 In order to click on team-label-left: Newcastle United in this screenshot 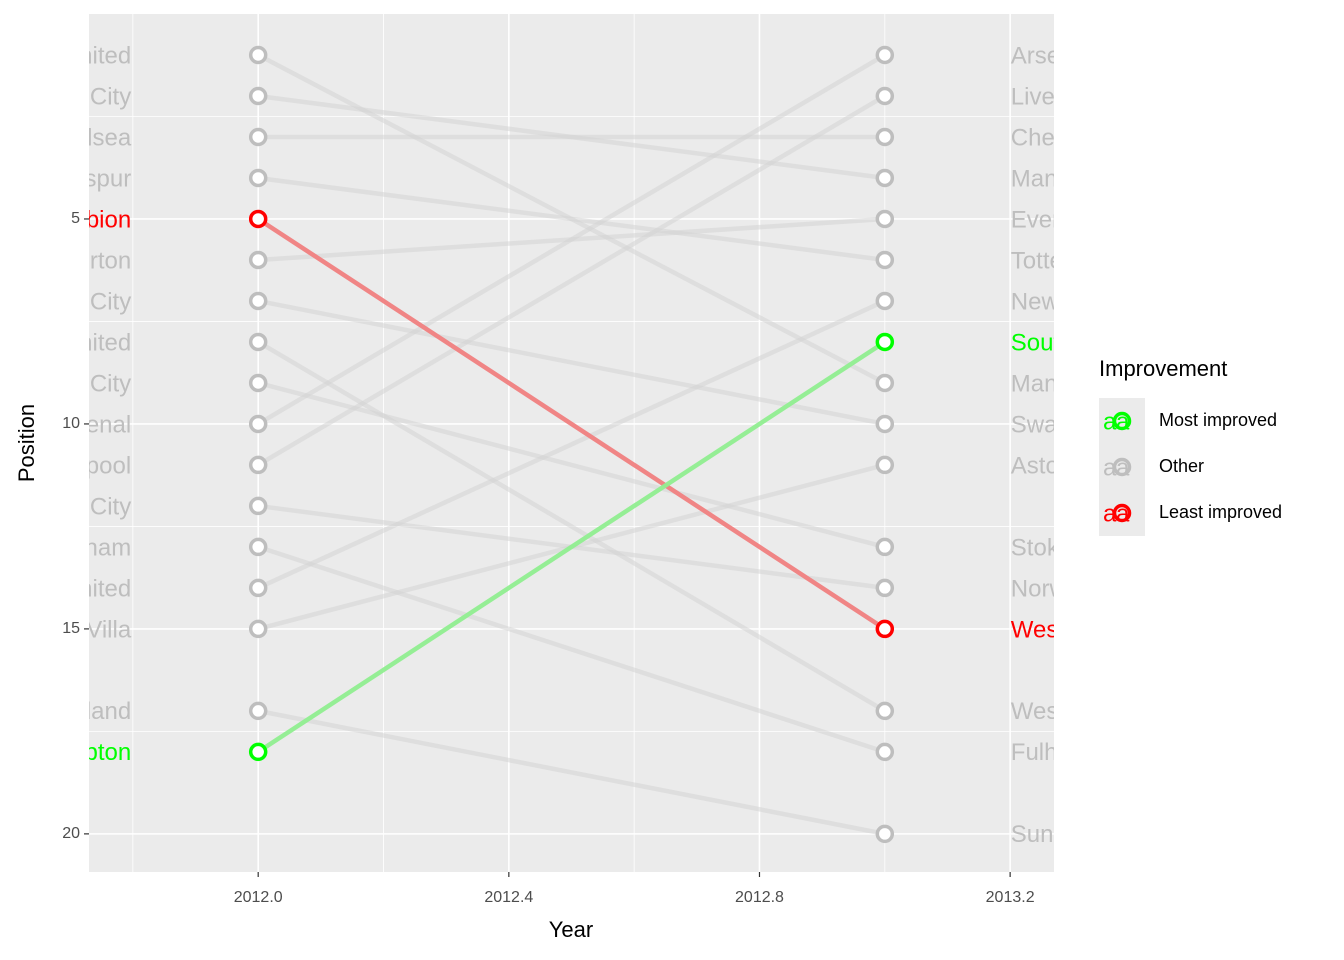, I will do `click(65, 588)`.